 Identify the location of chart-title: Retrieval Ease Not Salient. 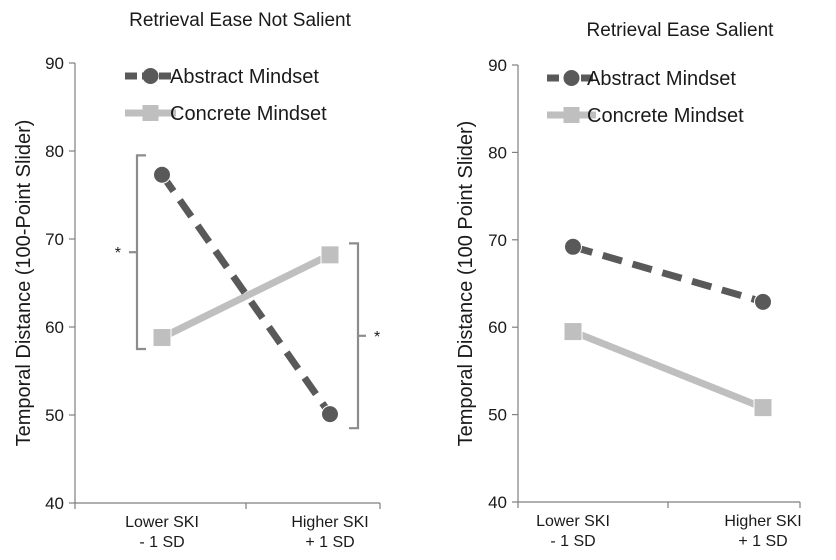
(240, 20).